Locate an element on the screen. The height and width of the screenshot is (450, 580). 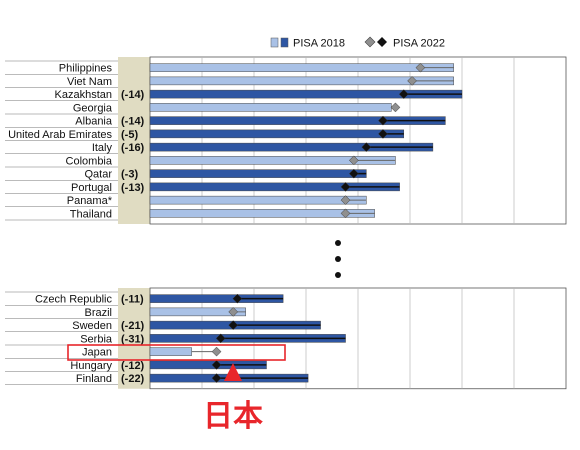
country-label: Portugal is located at coordinates (91, 188).